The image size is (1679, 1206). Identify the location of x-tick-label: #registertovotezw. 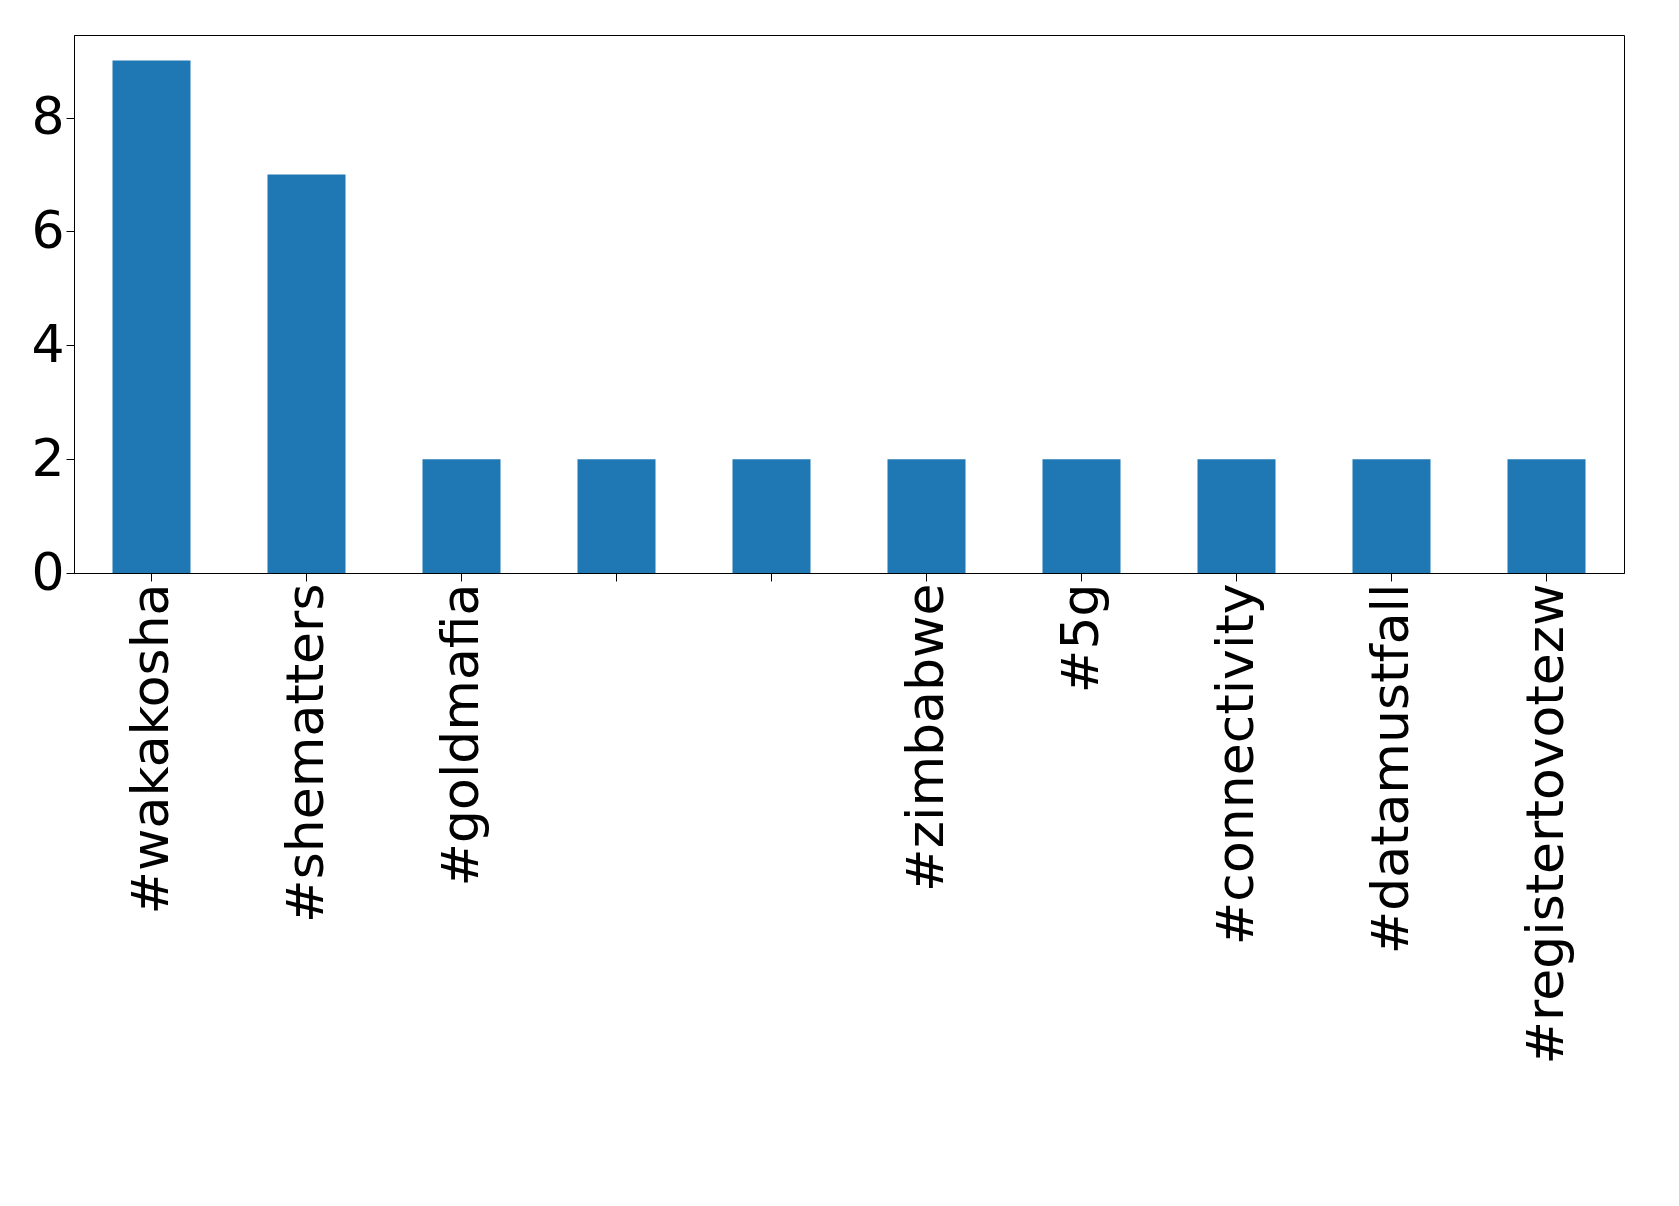
(1544, 824).